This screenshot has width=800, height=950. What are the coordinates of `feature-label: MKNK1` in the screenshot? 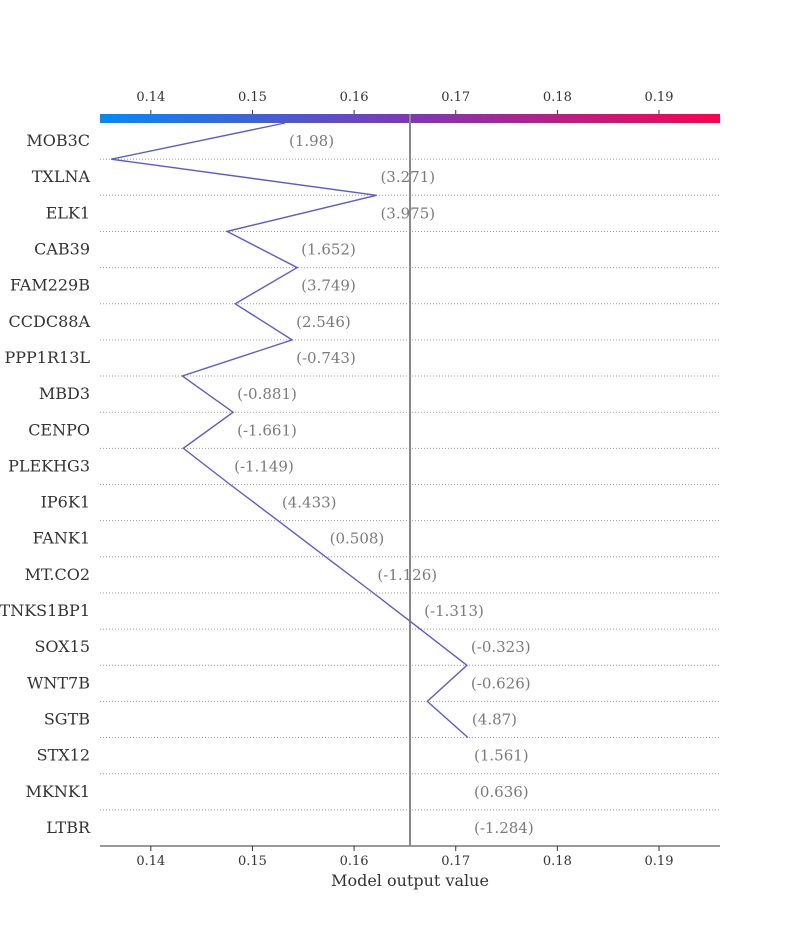 It's located at (58, 791).